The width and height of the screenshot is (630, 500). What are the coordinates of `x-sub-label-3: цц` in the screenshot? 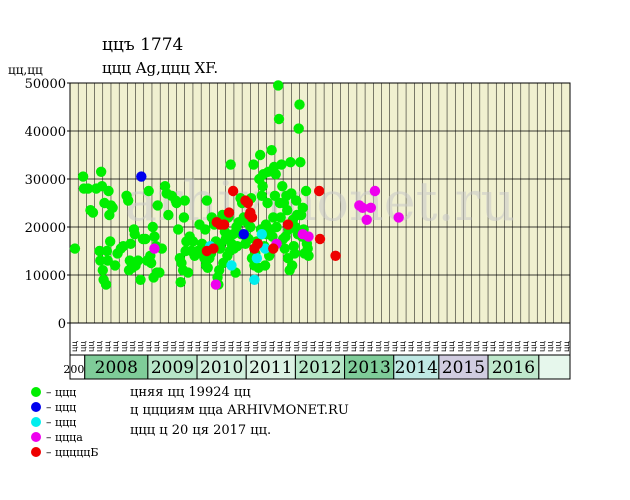 It's located at (99, 346).